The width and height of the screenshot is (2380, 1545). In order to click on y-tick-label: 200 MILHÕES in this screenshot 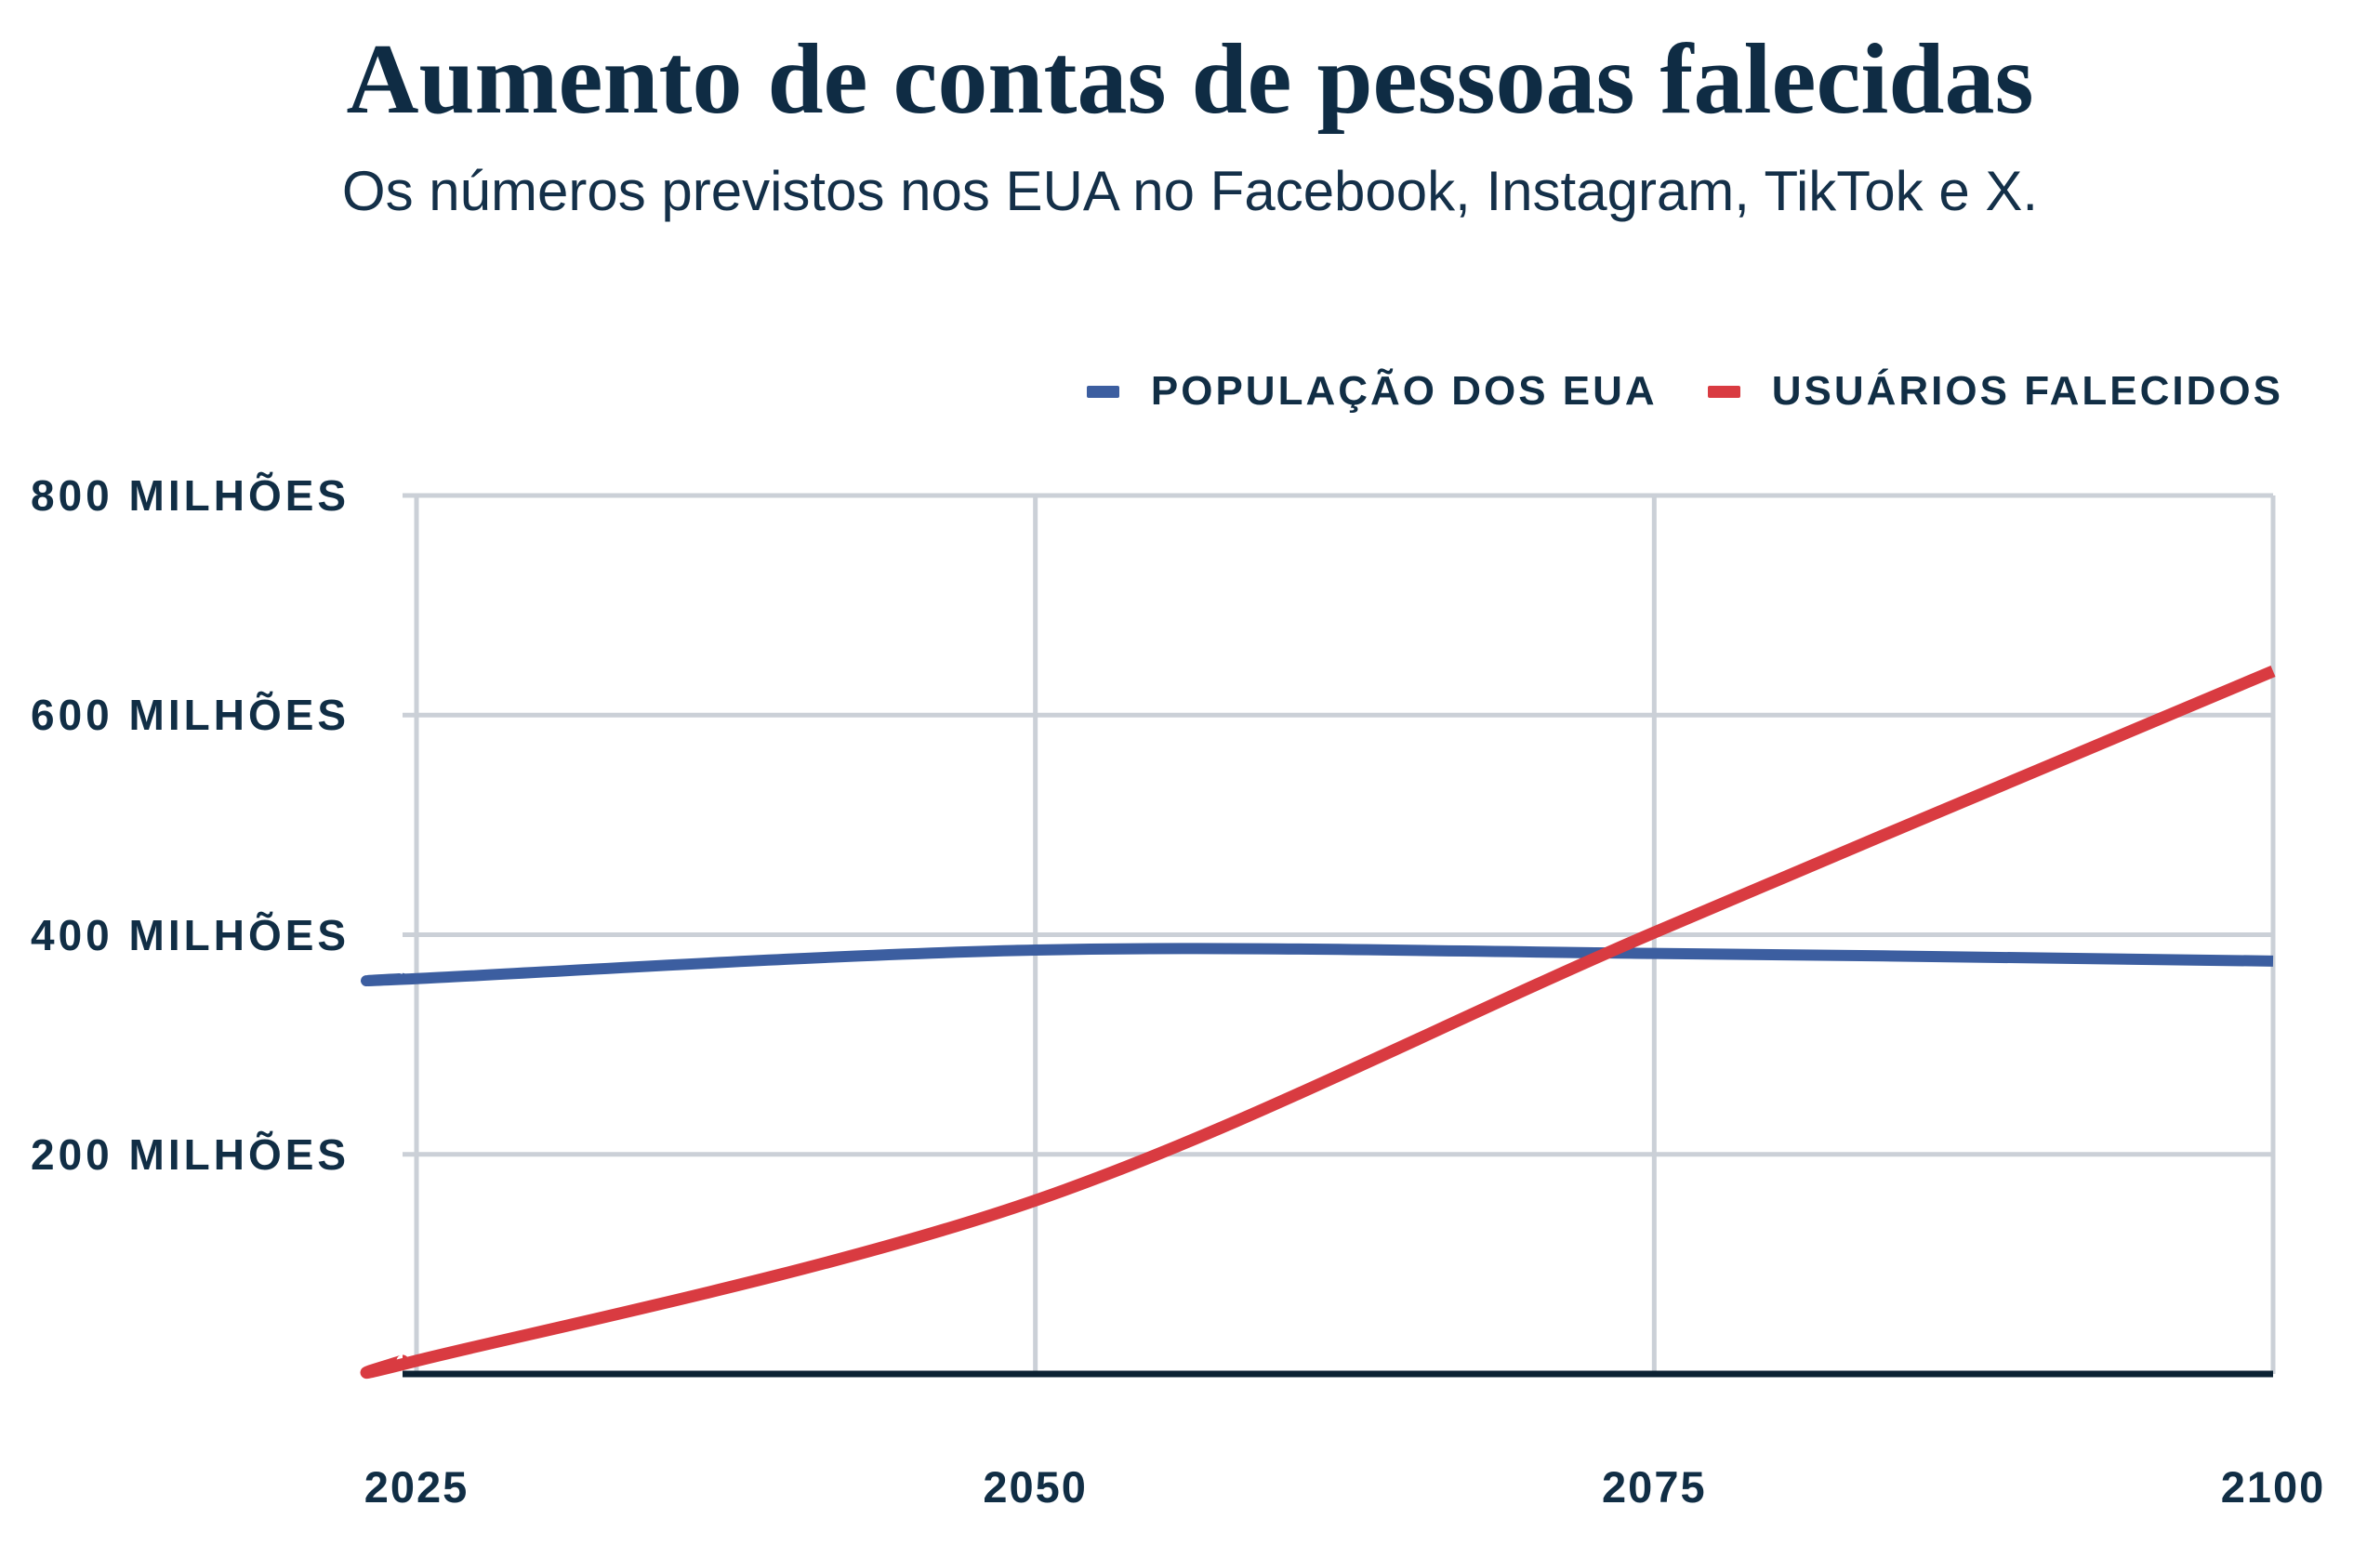, I will do `click(190, 1154)`.